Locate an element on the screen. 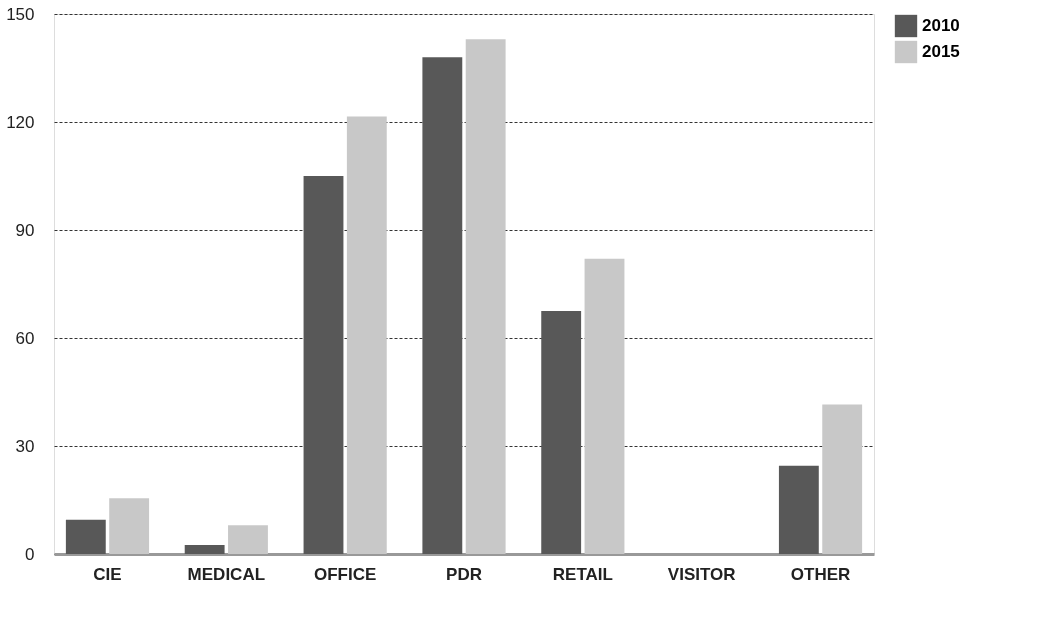 The height and width of the screenshot is (632, 1037). y-tick-label: 120 is located at coordinates (20, 122).